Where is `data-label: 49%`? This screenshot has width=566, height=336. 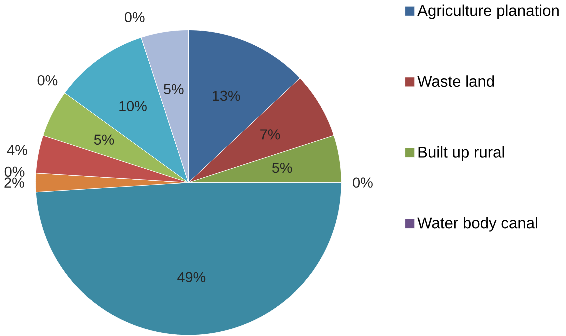 data-label: 49% is located at coordinates (192, 277).